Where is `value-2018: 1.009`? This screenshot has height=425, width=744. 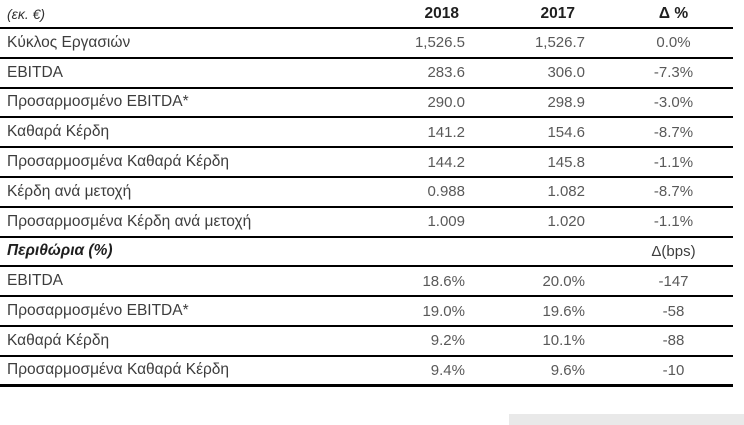
value-2018: 1.009 is located at coordinates (411, 222).